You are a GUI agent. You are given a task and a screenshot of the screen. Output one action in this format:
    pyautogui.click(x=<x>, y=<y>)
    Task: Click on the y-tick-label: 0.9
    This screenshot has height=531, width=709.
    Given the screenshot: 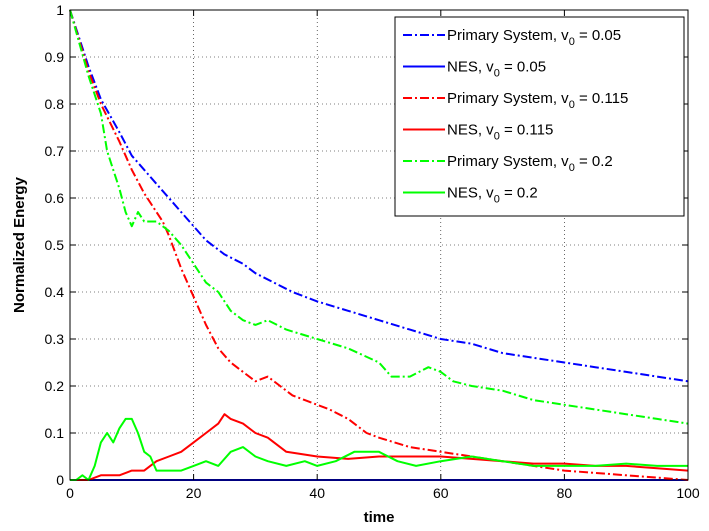 What is the action you would take?
    pyautogui.click(x=55, y=57)
    